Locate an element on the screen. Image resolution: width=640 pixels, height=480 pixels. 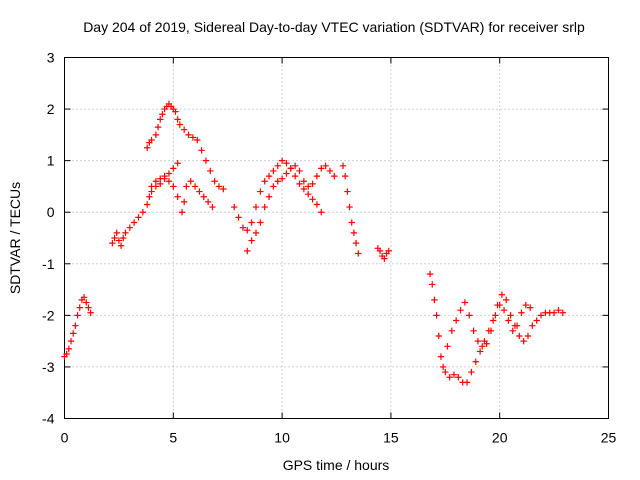
y-tick-label: 1 is located at coordinates (51, 161).